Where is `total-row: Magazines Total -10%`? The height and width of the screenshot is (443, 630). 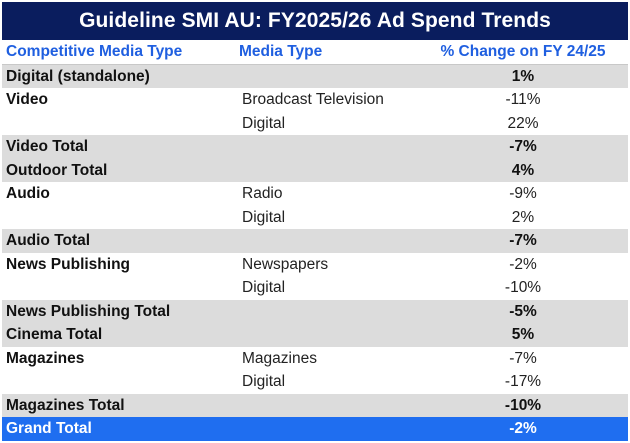 total-row: Magazines Total -10% is located at coordinates (315, 405).